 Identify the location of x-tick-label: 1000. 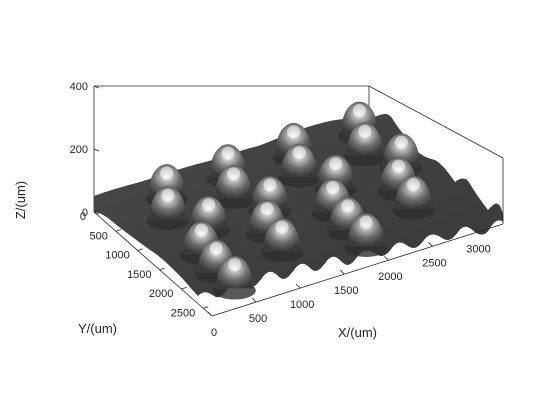
(302, 305).